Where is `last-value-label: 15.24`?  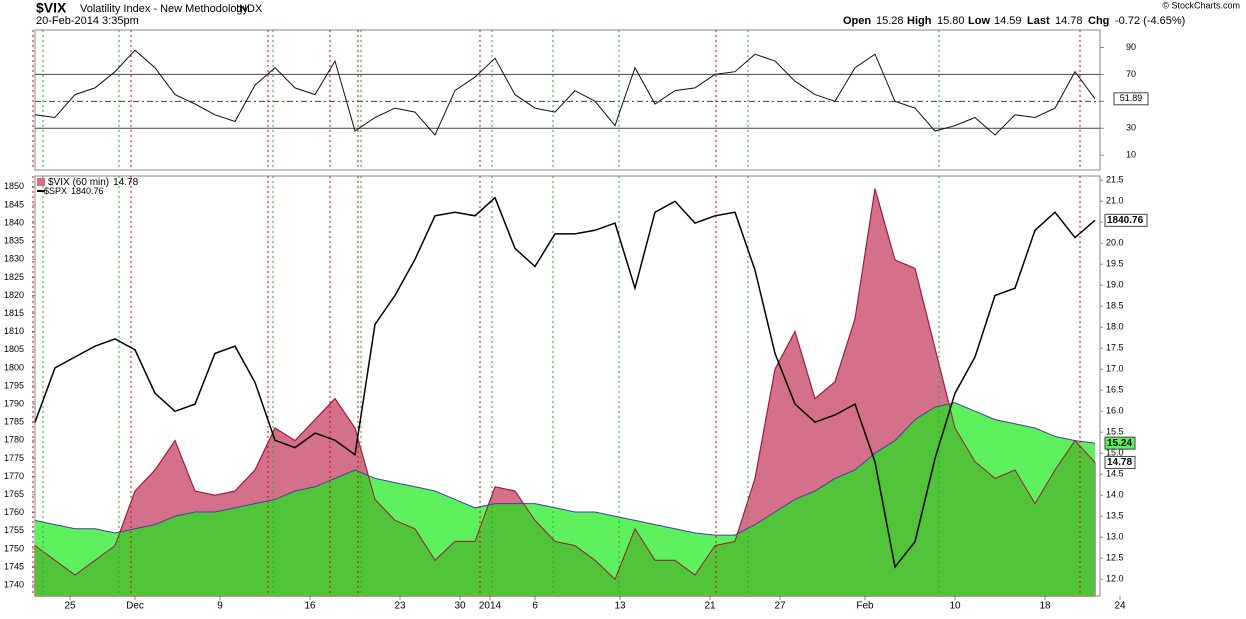
last-value-label: 15.24 is located at coordinates (1119, 443).